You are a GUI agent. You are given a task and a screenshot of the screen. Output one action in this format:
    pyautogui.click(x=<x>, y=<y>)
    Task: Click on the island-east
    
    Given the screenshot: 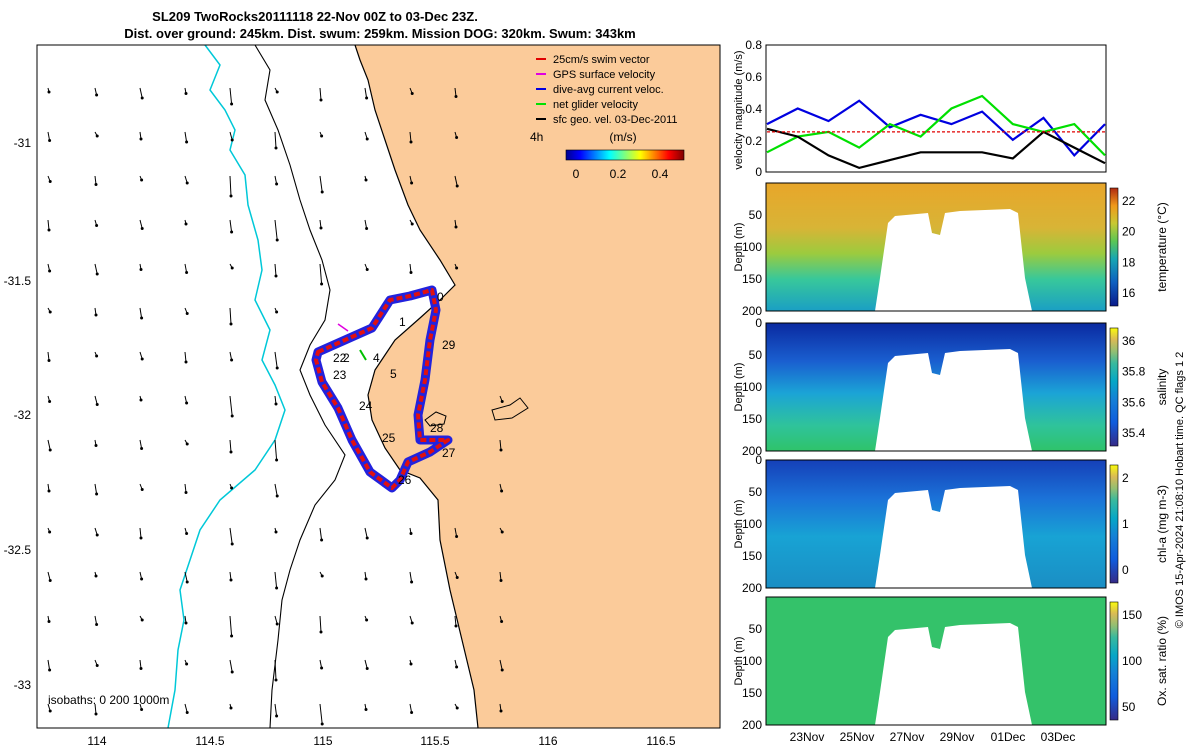 What is the action you would take?
    pyautogui.click(x=510, y=409)
    